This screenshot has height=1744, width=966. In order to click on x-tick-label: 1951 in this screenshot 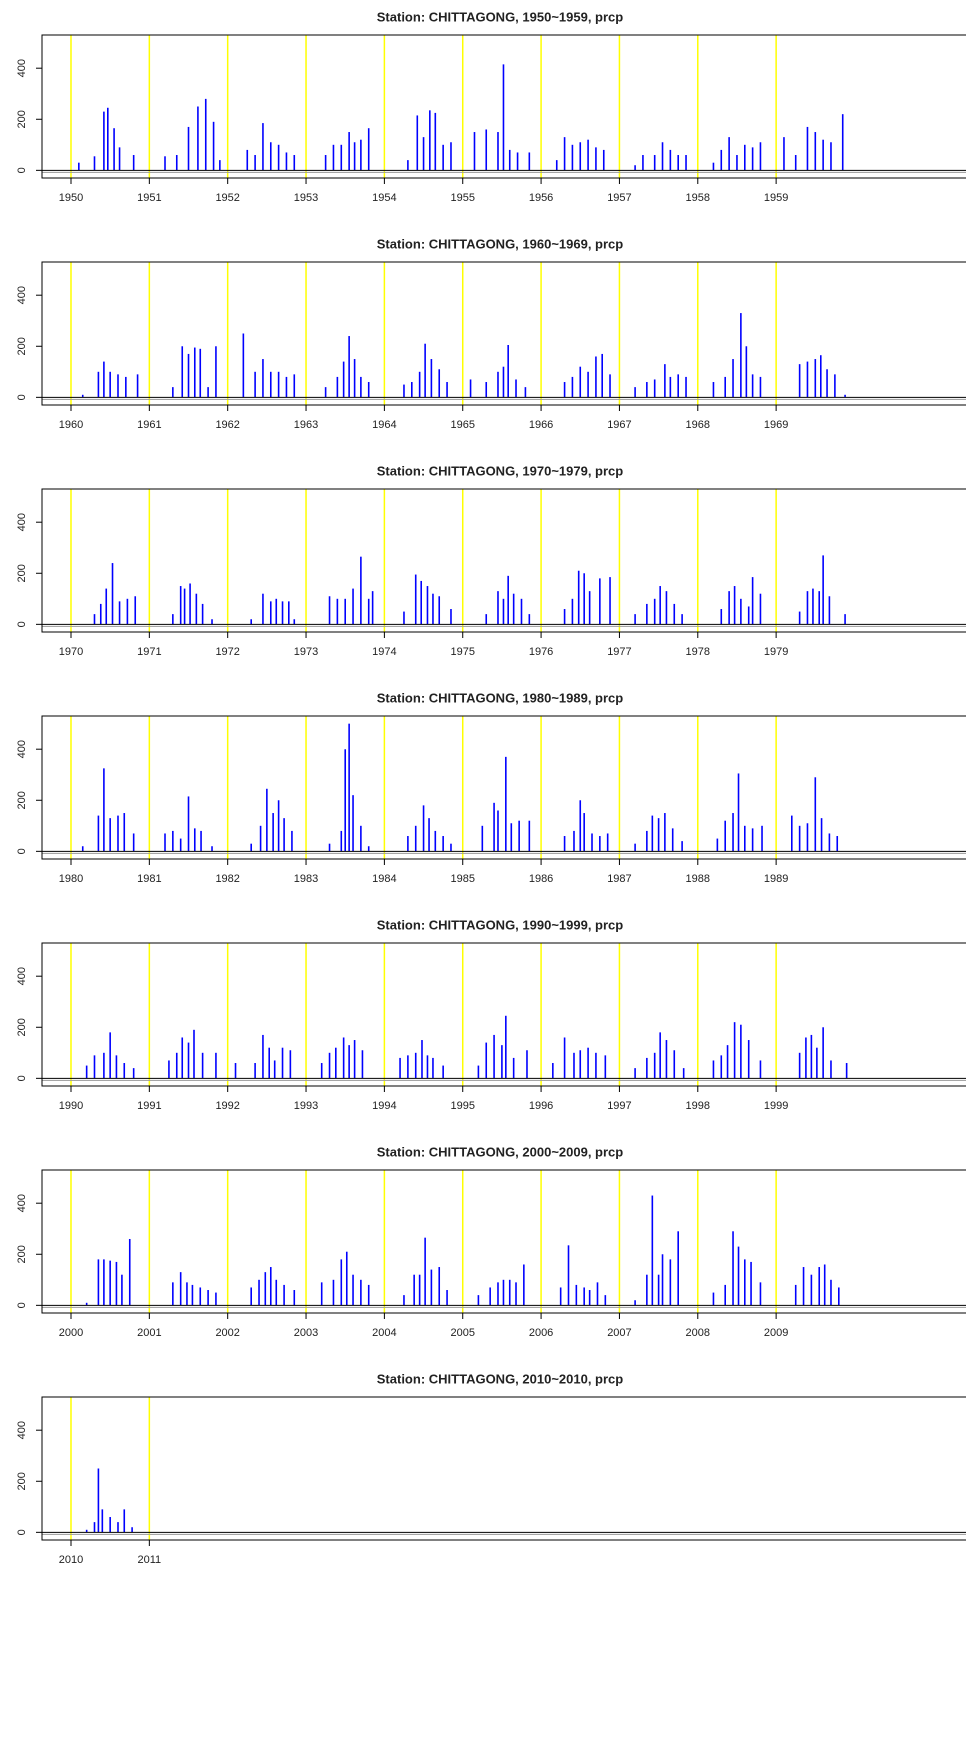, I will do `click(149, 198)`.